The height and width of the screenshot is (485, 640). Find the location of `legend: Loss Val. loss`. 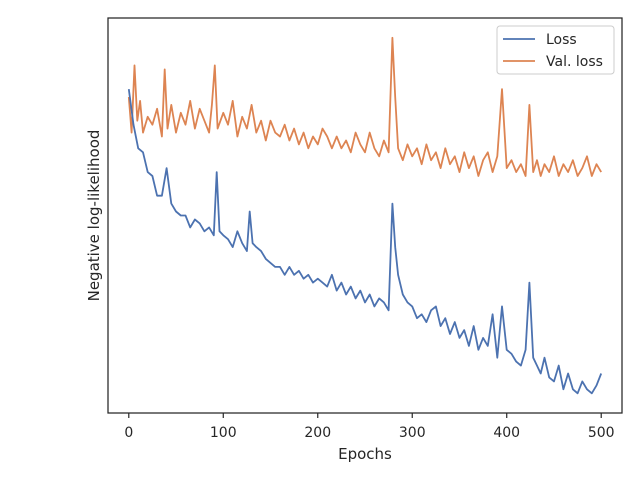

legend: Loss Val. loss is located at coordinates (555, 50).